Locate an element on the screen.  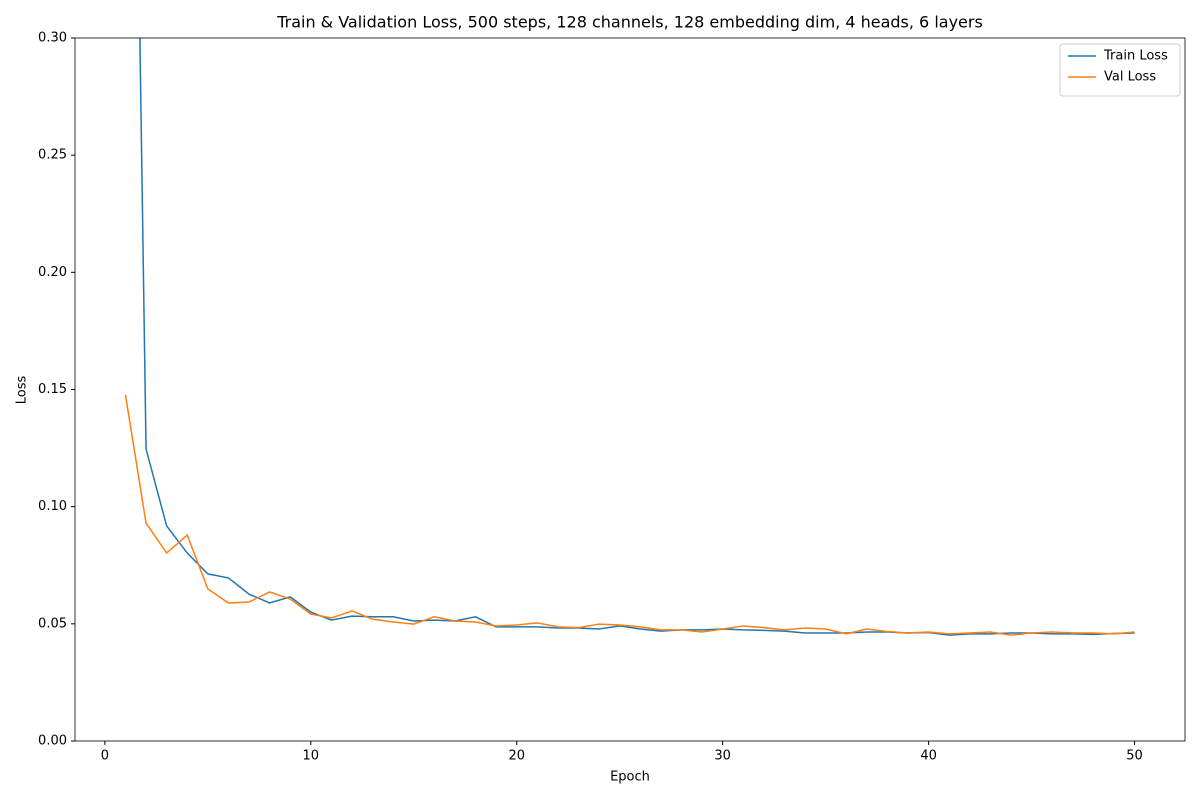
legend-label: Val Loss is located at coordinates (1130, 77).